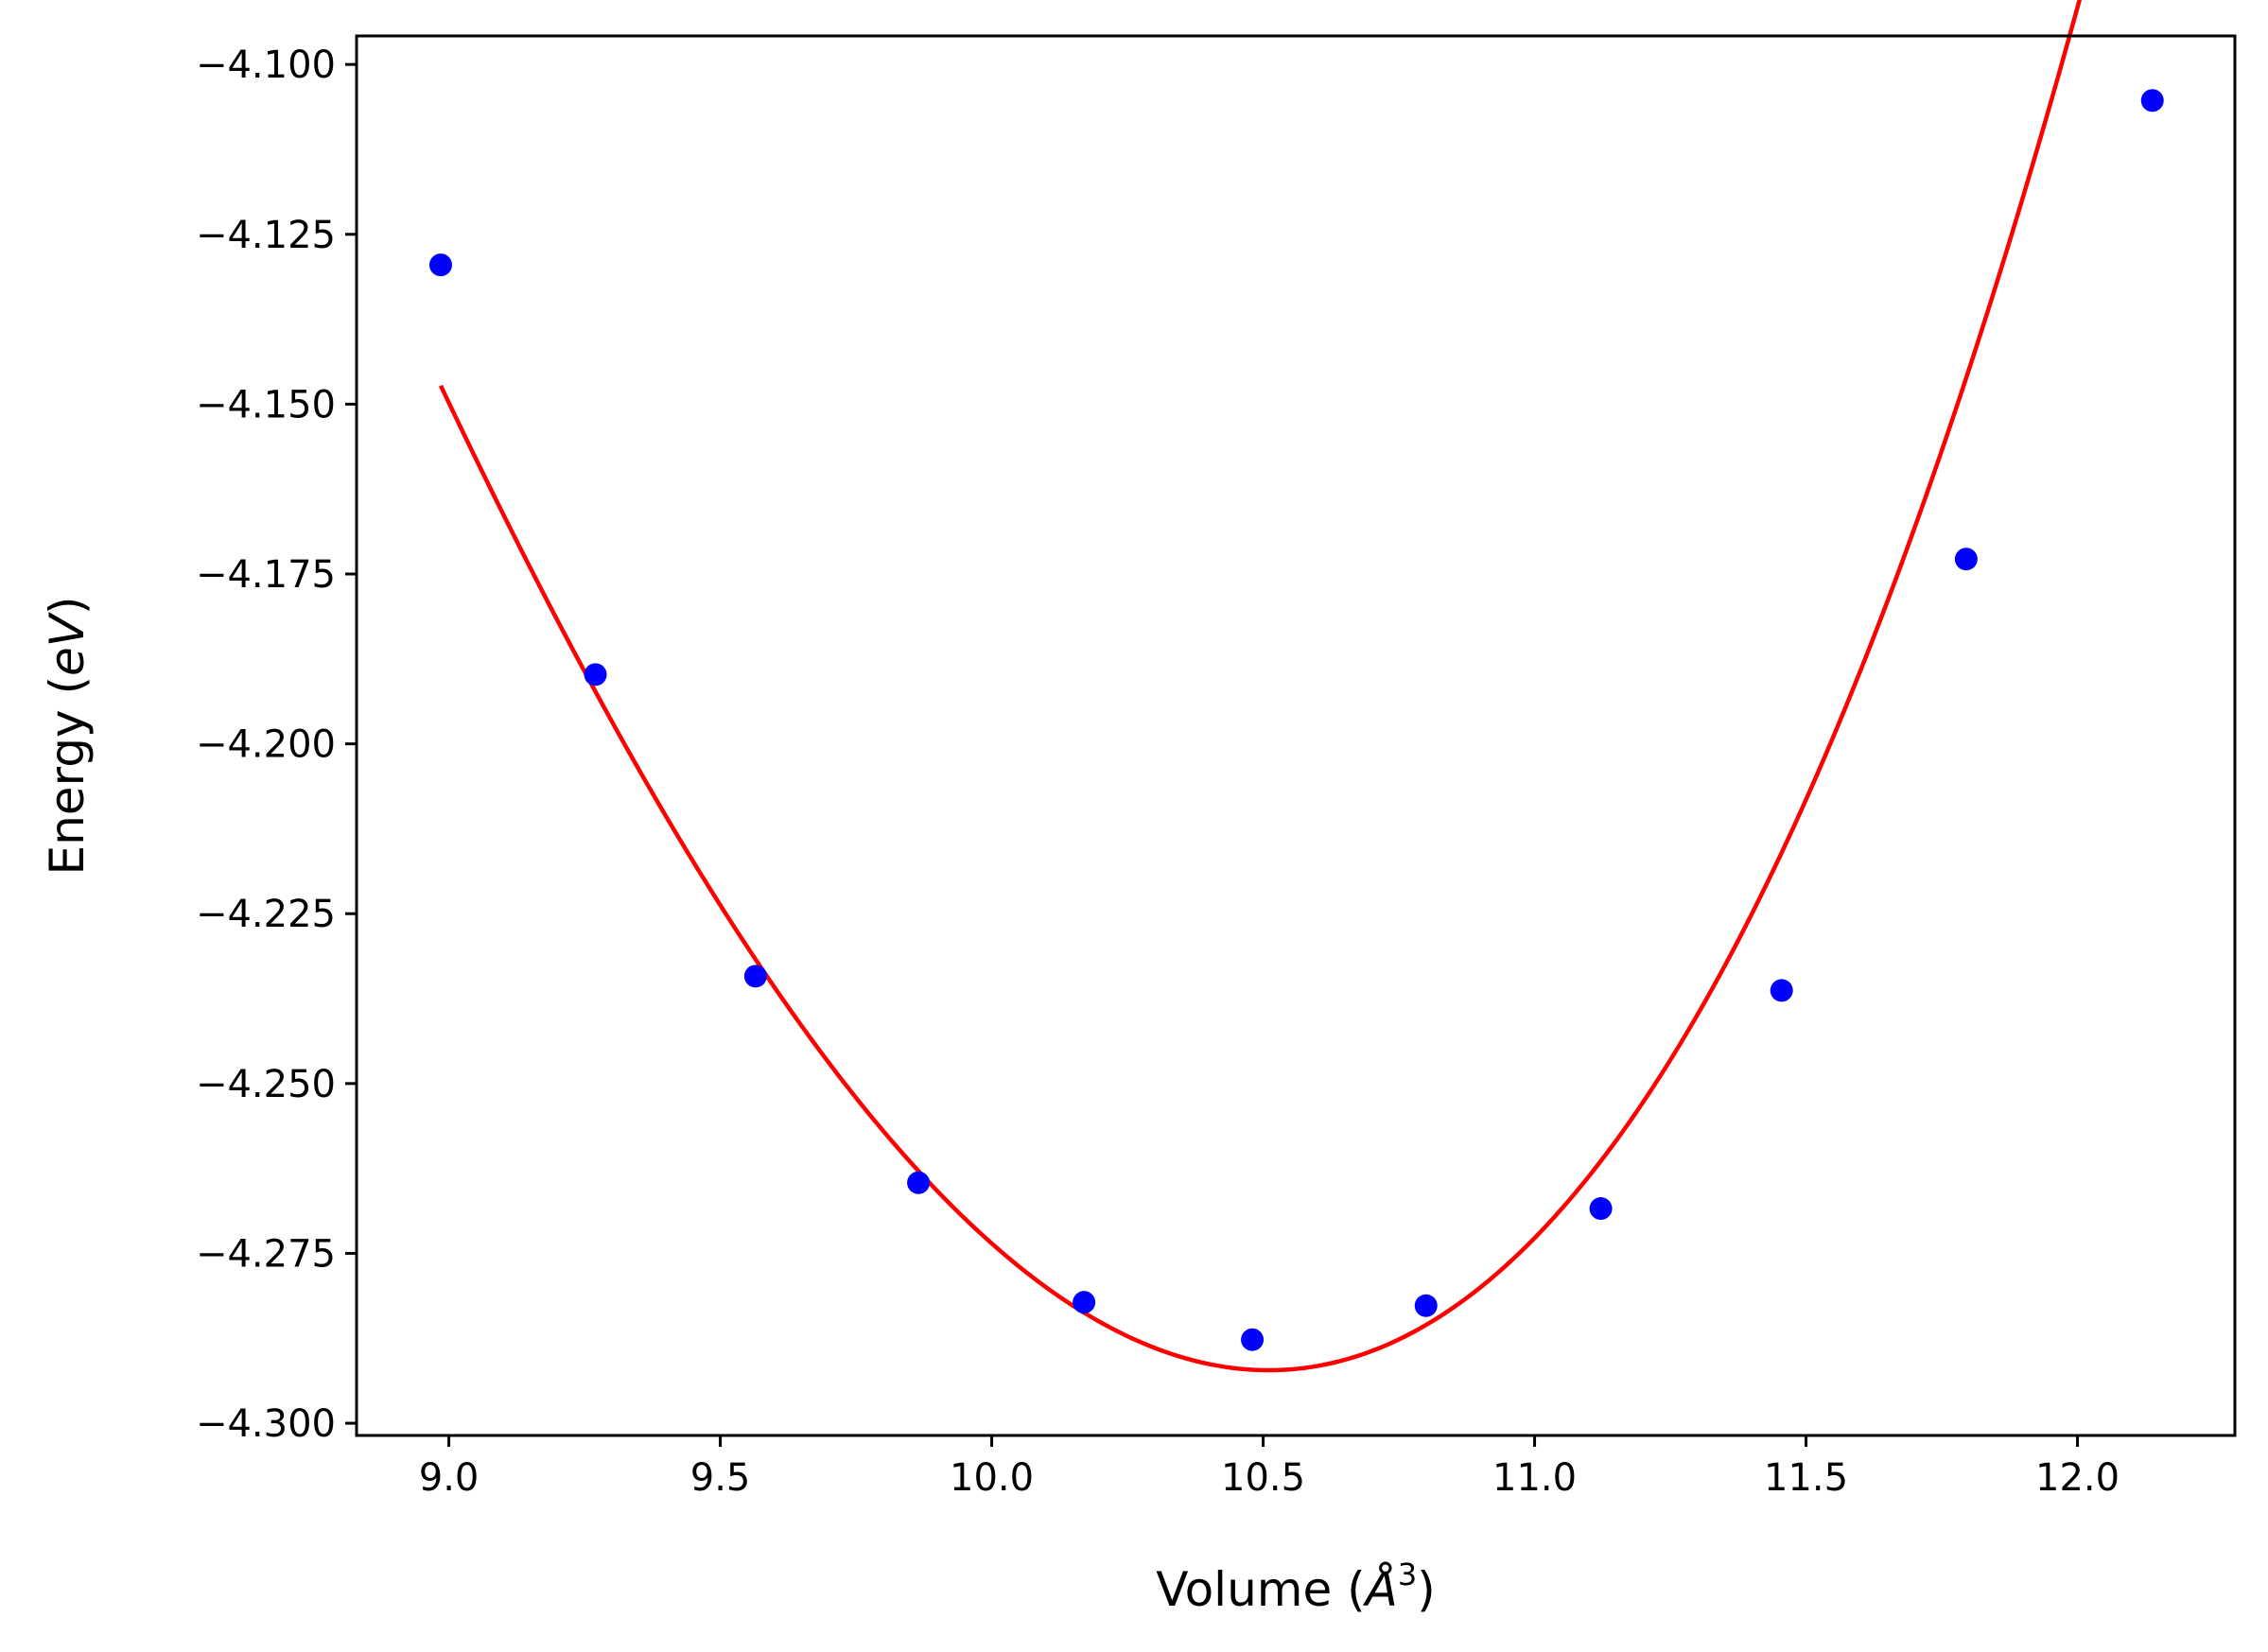 This screenshot has height=1652, width=2268. What do you see at coordinates (266, 236) in the screenshot?
I see `y-tick-label: −4.125` at bounding box center [266, 236].